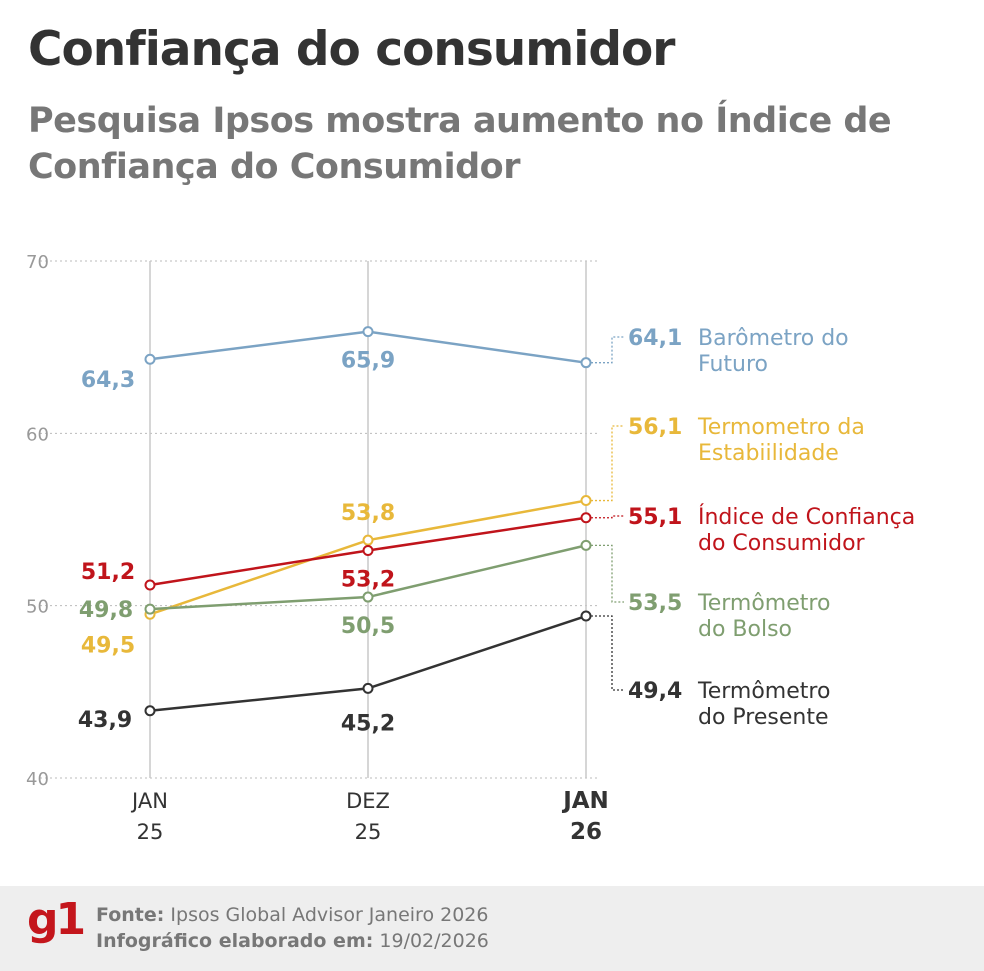 This screenshot has width=984, height=971. I want to click on x-tick-label: 26, so click(586, 832).